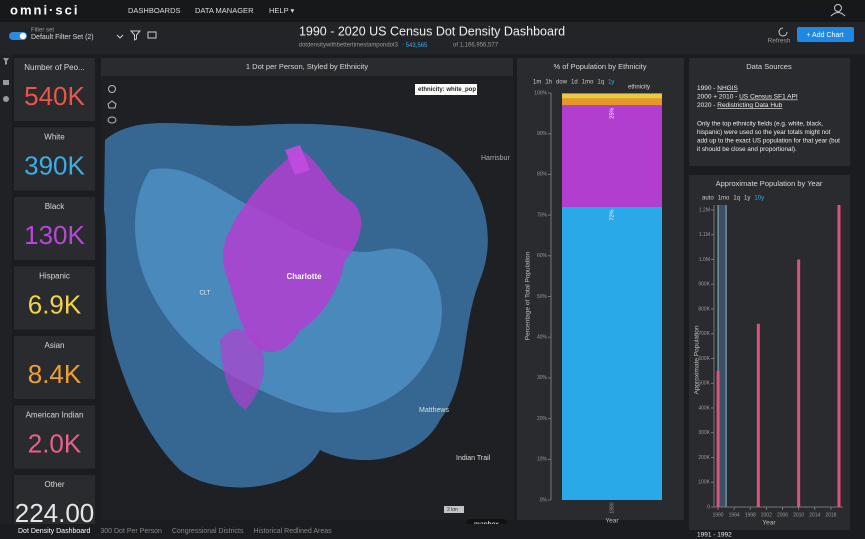 The height and width of the screenshot is (539, 865). Describe the element at coordinates (734, 515) in the screenshot. I see `x-tick-label: 1994` at that location.